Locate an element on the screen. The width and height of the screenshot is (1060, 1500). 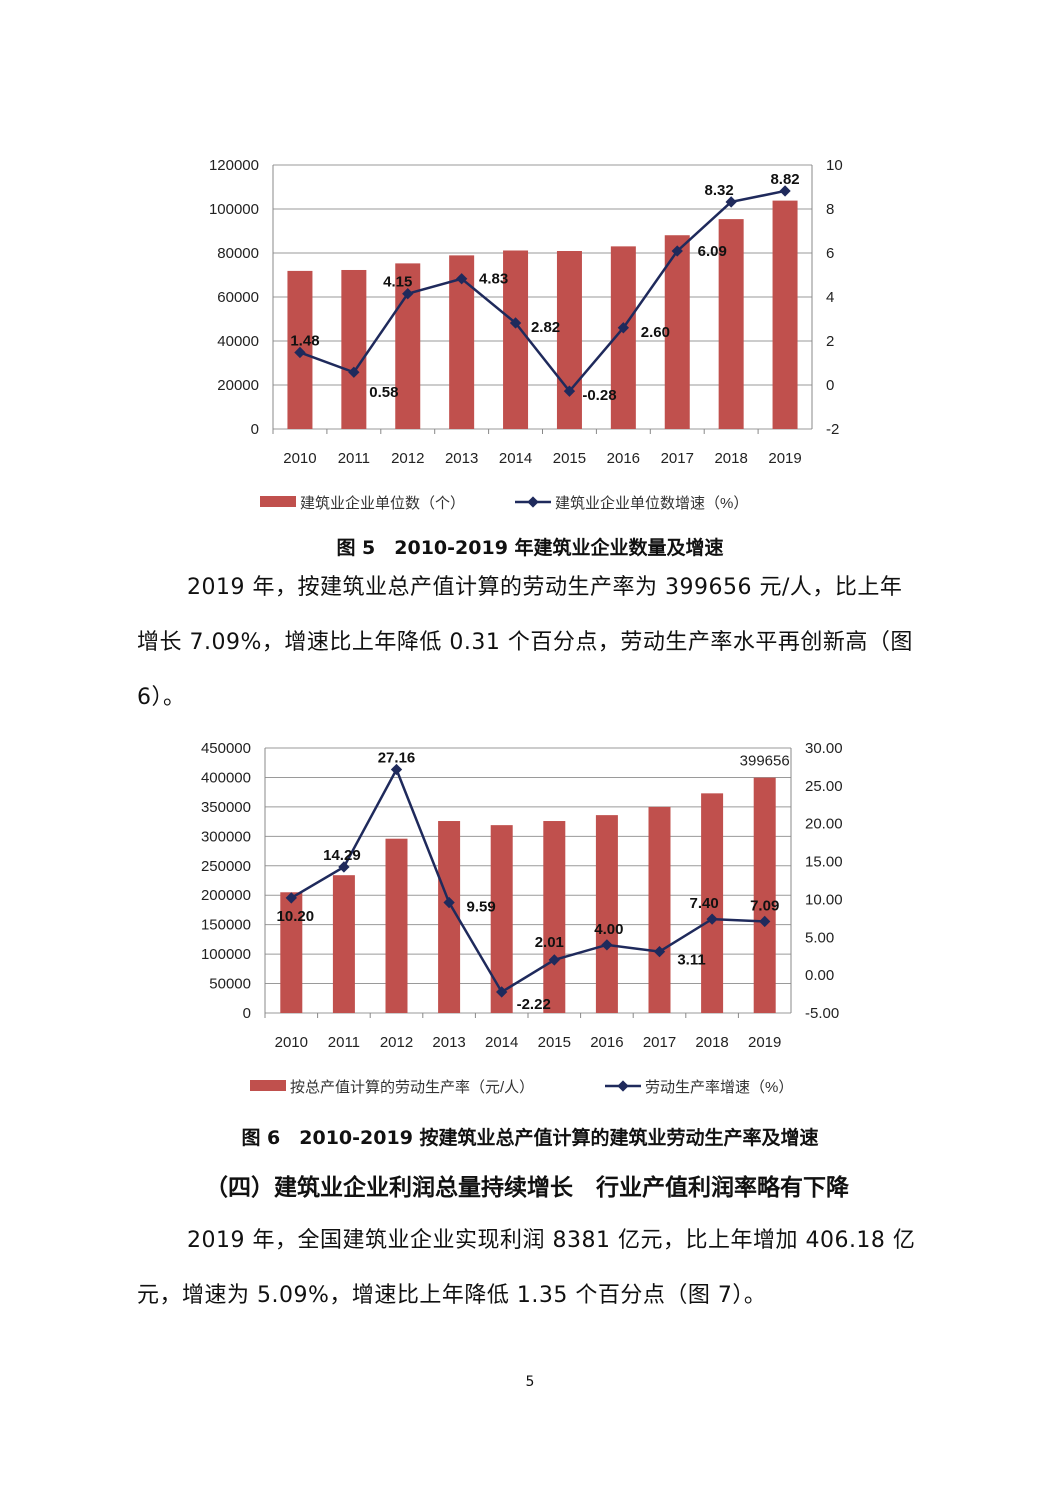
left-axis-tick: 80000 is located at coordinates (238, 253).